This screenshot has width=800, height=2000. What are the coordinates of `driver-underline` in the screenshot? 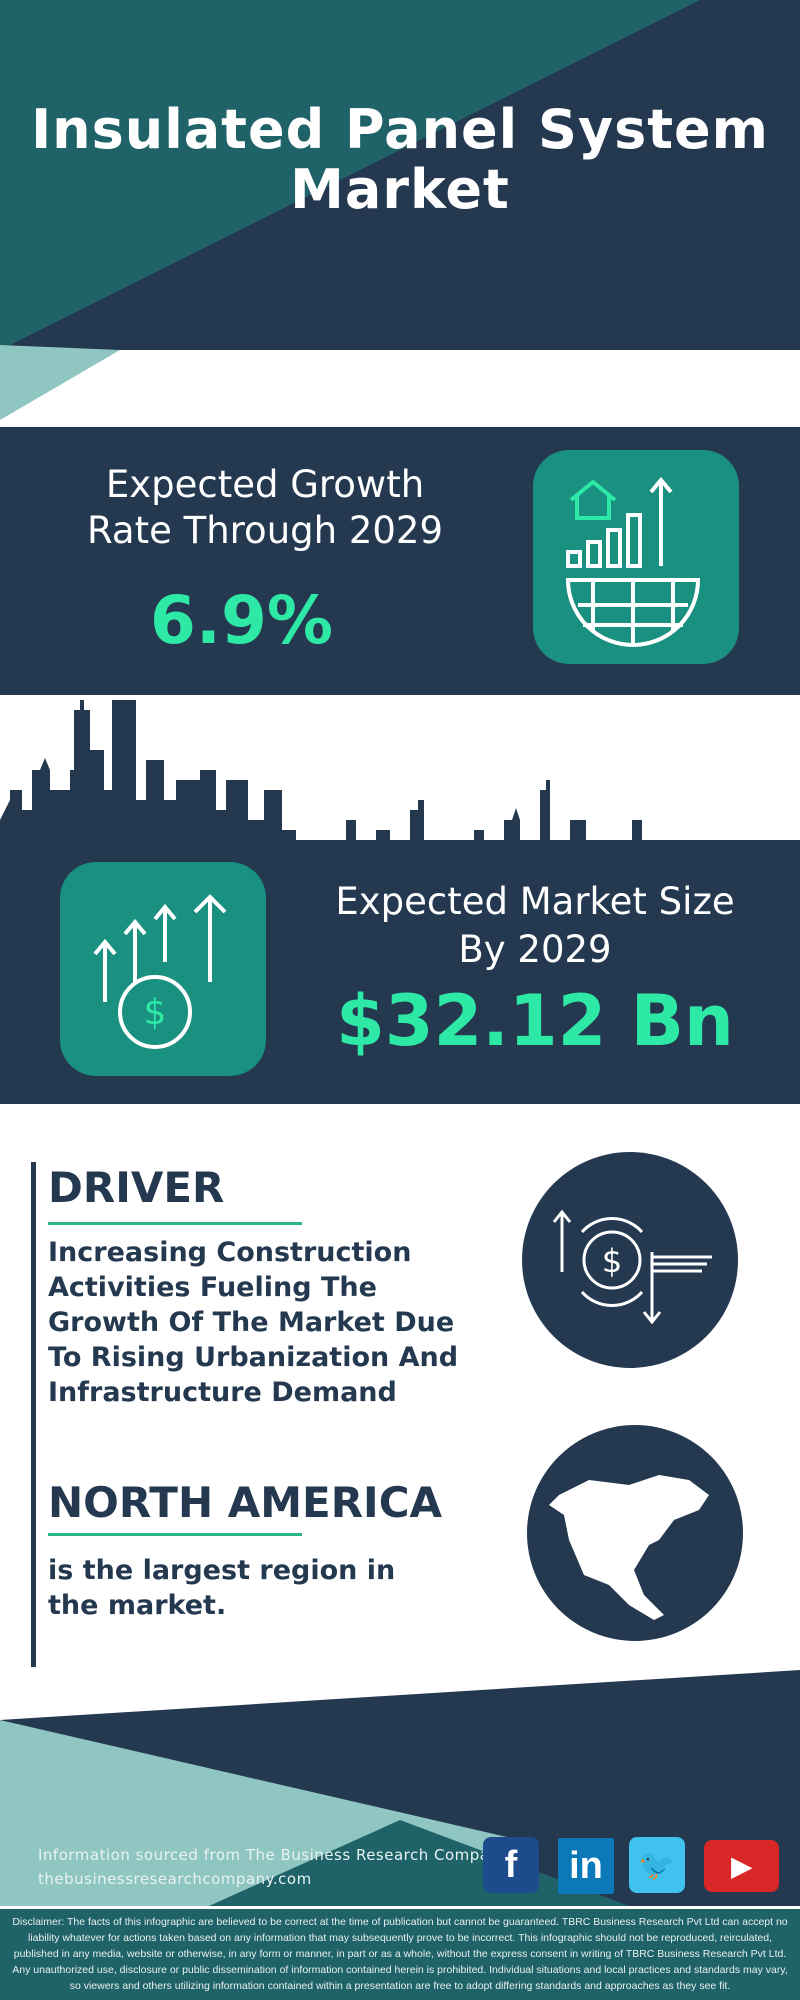 It's located at (175, 1223).